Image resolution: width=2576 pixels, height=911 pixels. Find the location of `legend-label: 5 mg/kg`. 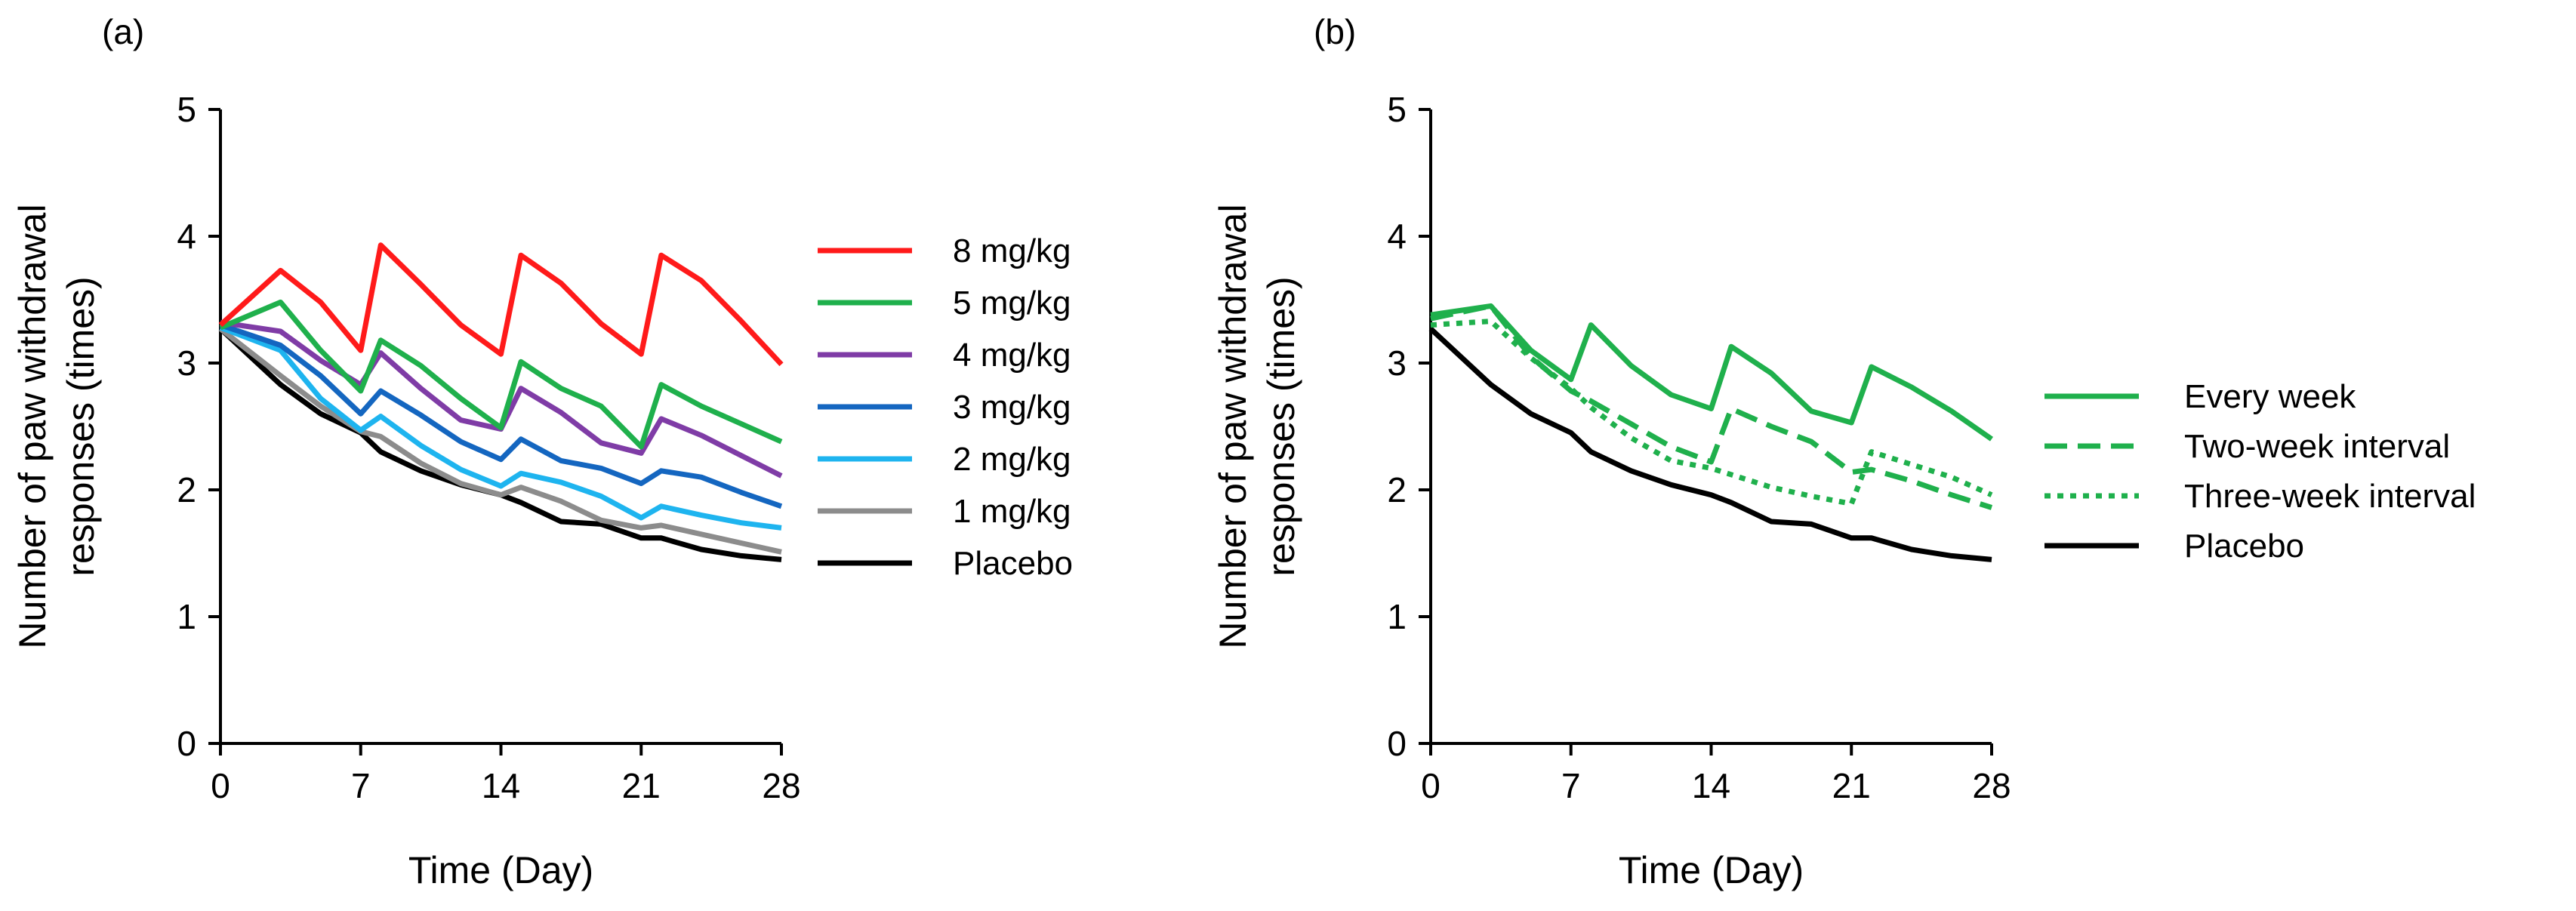

legend-label: 5 mg/kg is located at coordinates (1012, 303).